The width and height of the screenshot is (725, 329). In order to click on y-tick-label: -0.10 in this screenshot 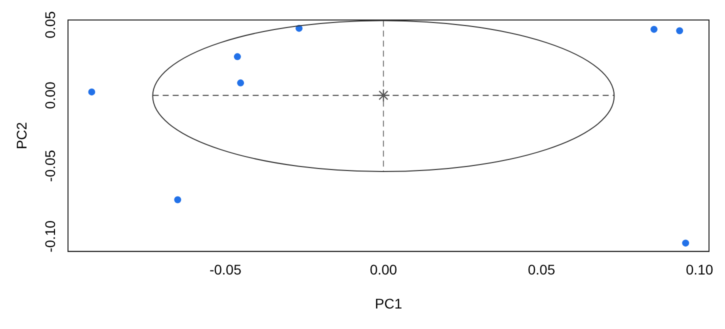, I will do `click(50, 236)`.